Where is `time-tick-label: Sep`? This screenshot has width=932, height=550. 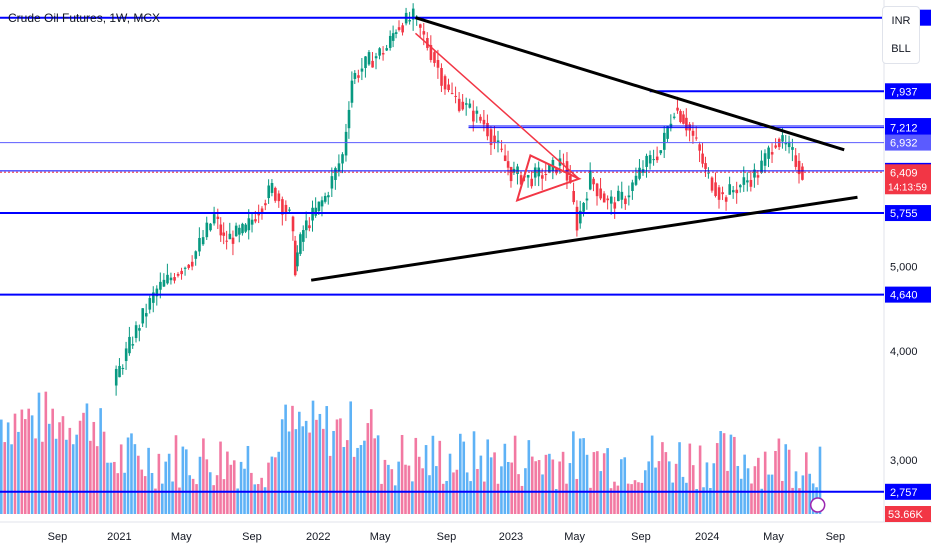
time-tick-label: Sep is located at coordinates (836, 537).